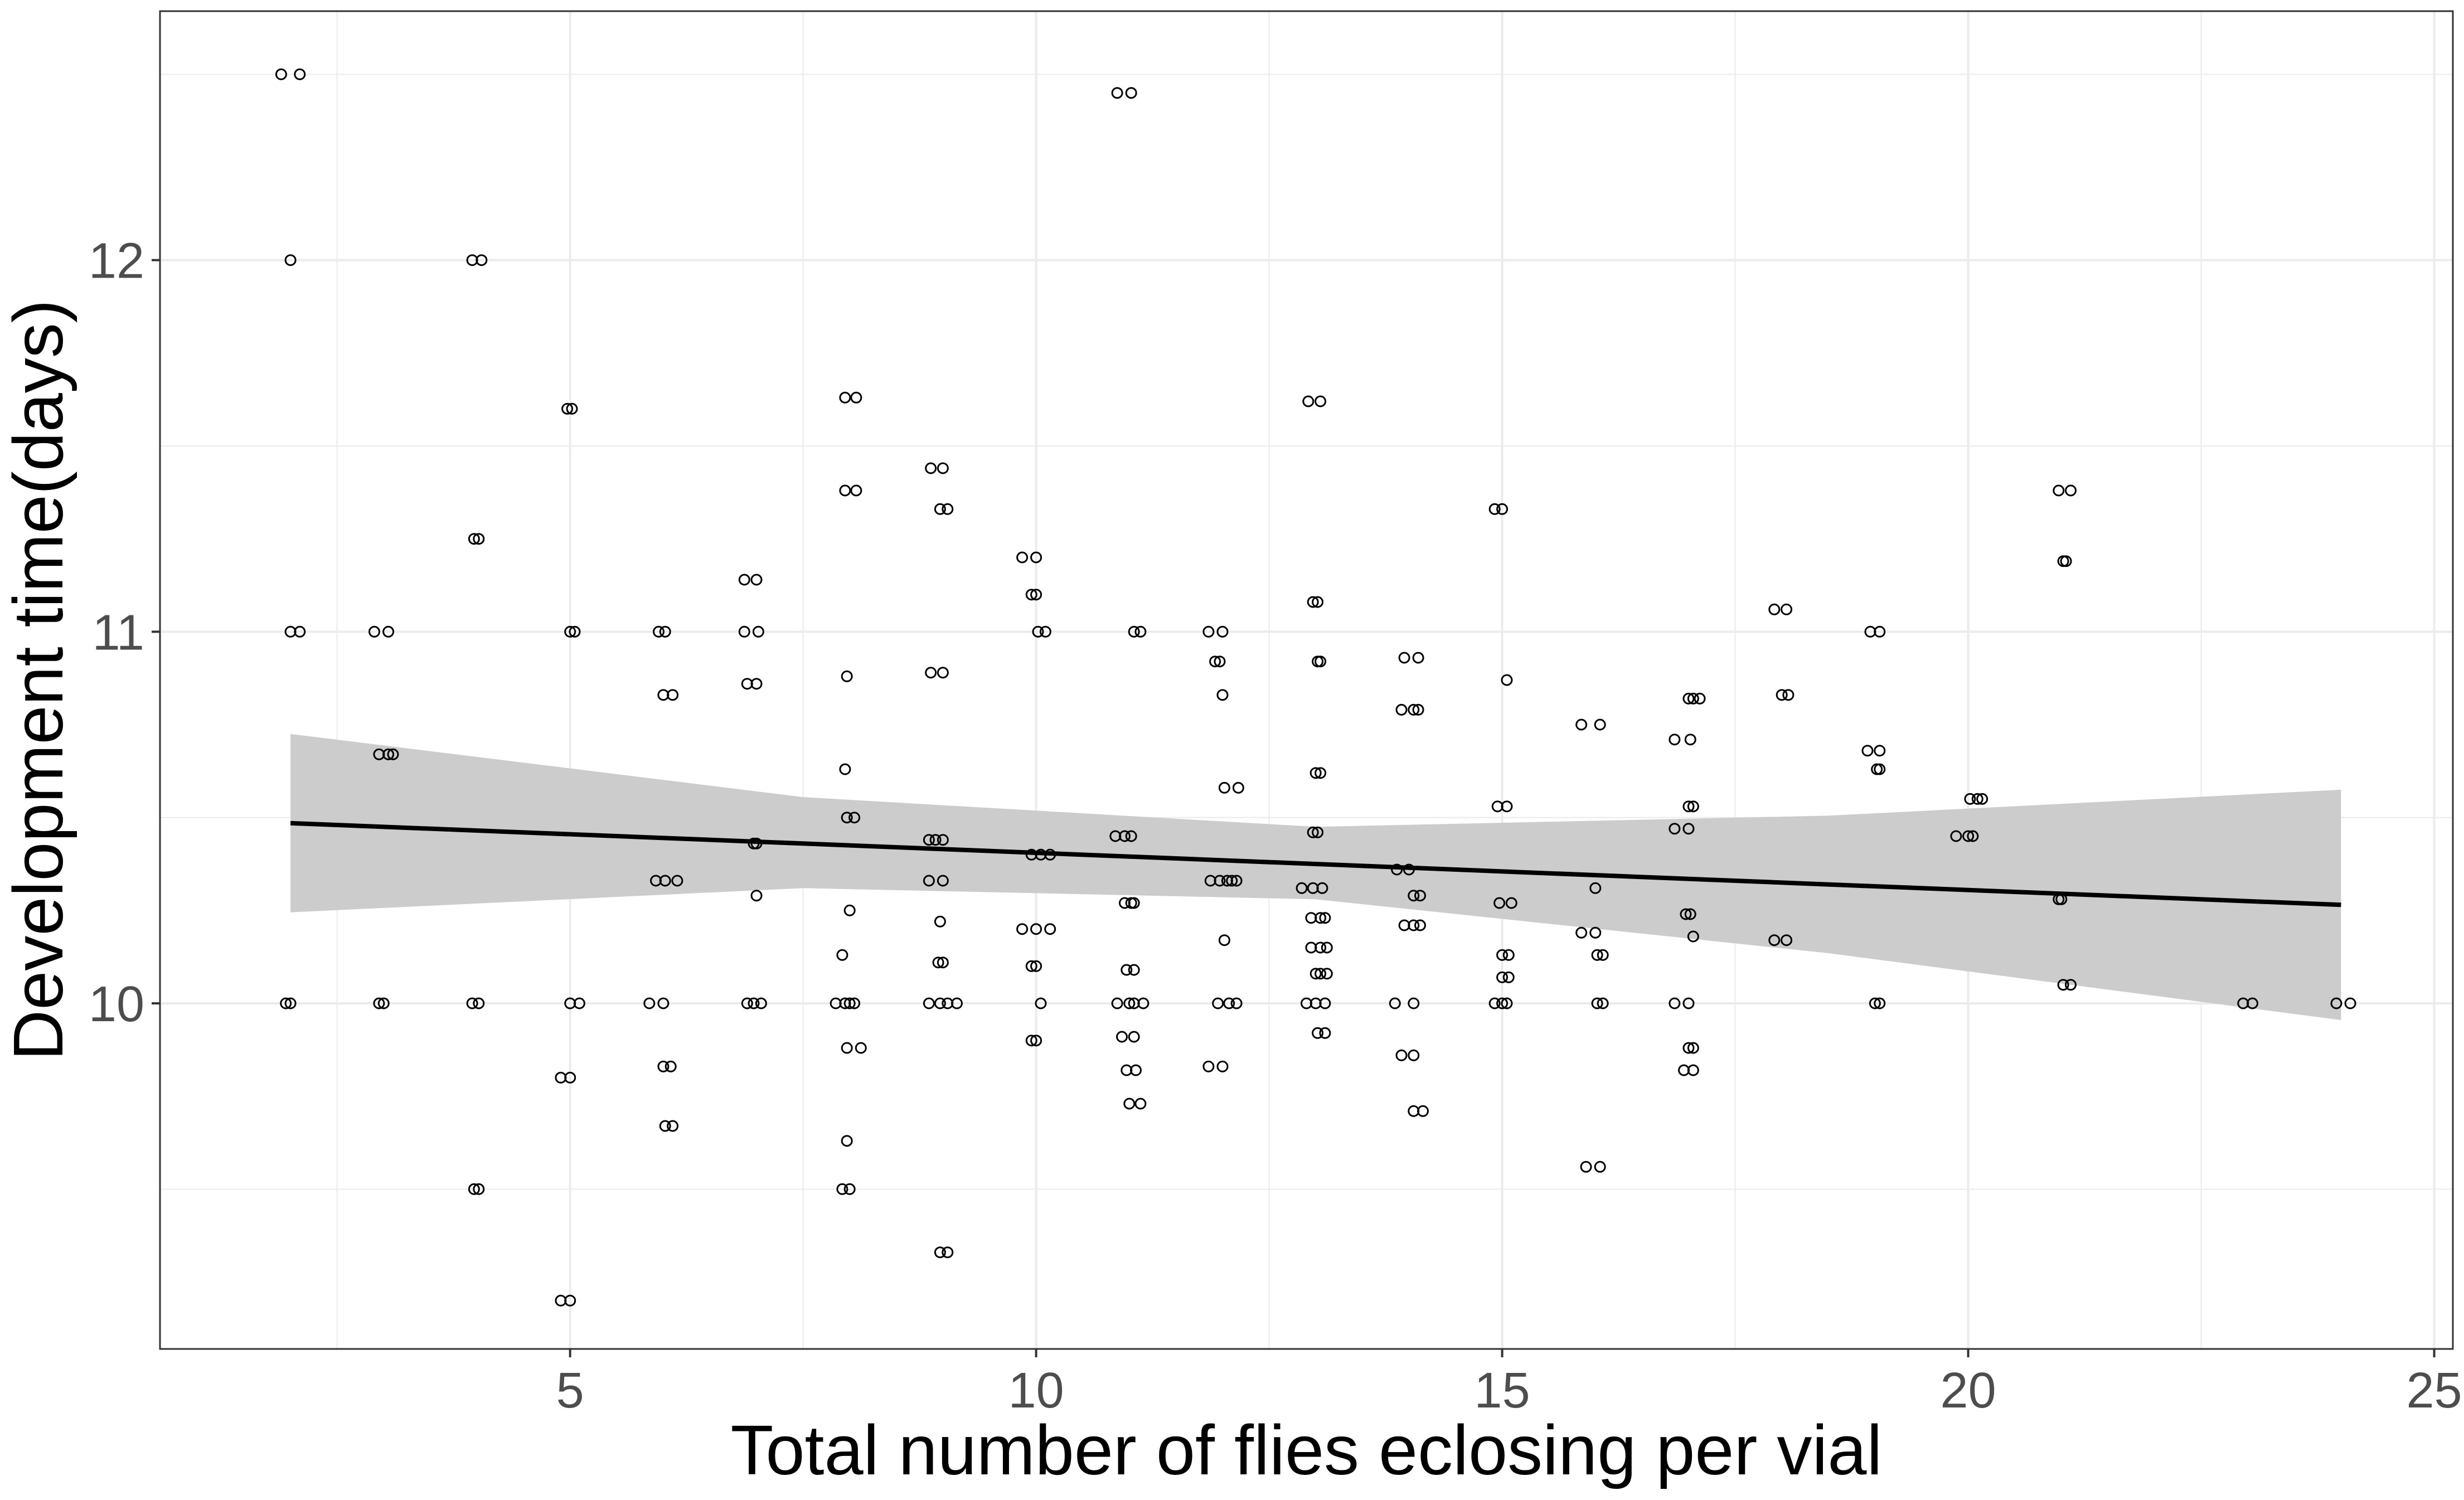 This screenshot has width=2464, height=1500. What do you see at coordinates (119, 633) in the screenshot?
I see `y-tick-label: 11` at bounding box center [119, 633].